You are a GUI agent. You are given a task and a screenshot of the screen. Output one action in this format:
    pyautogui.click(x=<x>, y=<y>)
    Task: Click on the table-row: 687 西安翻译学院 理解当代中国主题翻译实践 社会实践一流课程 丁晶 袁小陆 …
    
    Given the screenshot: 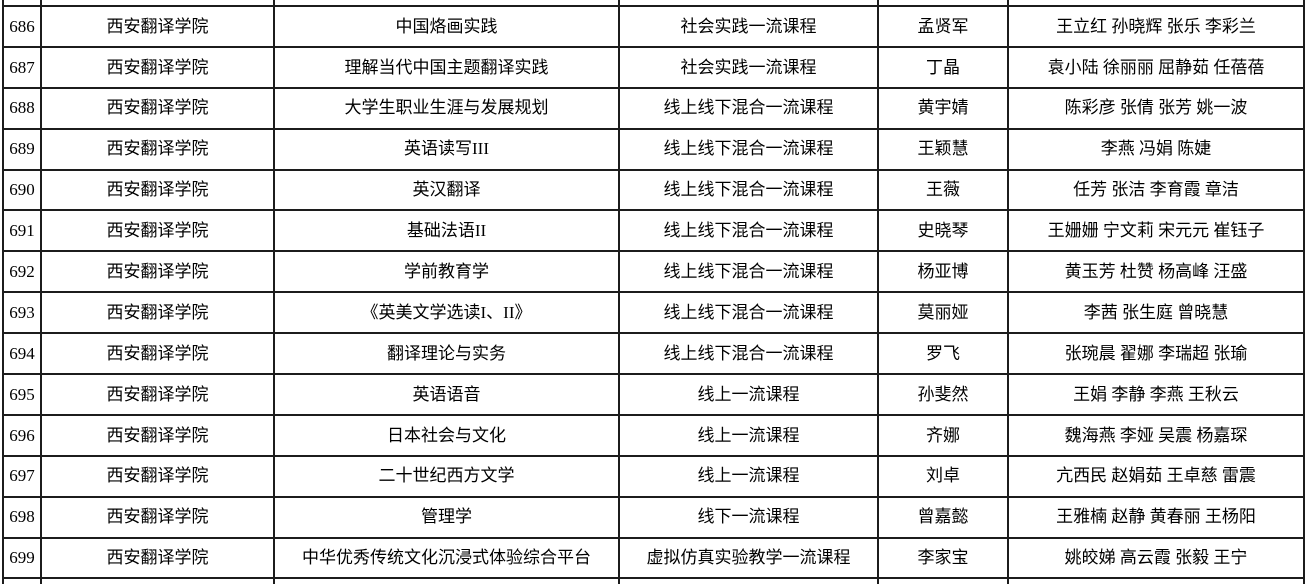 What is the action you would take?
    pyautogui.click(x=653, y=67)
    